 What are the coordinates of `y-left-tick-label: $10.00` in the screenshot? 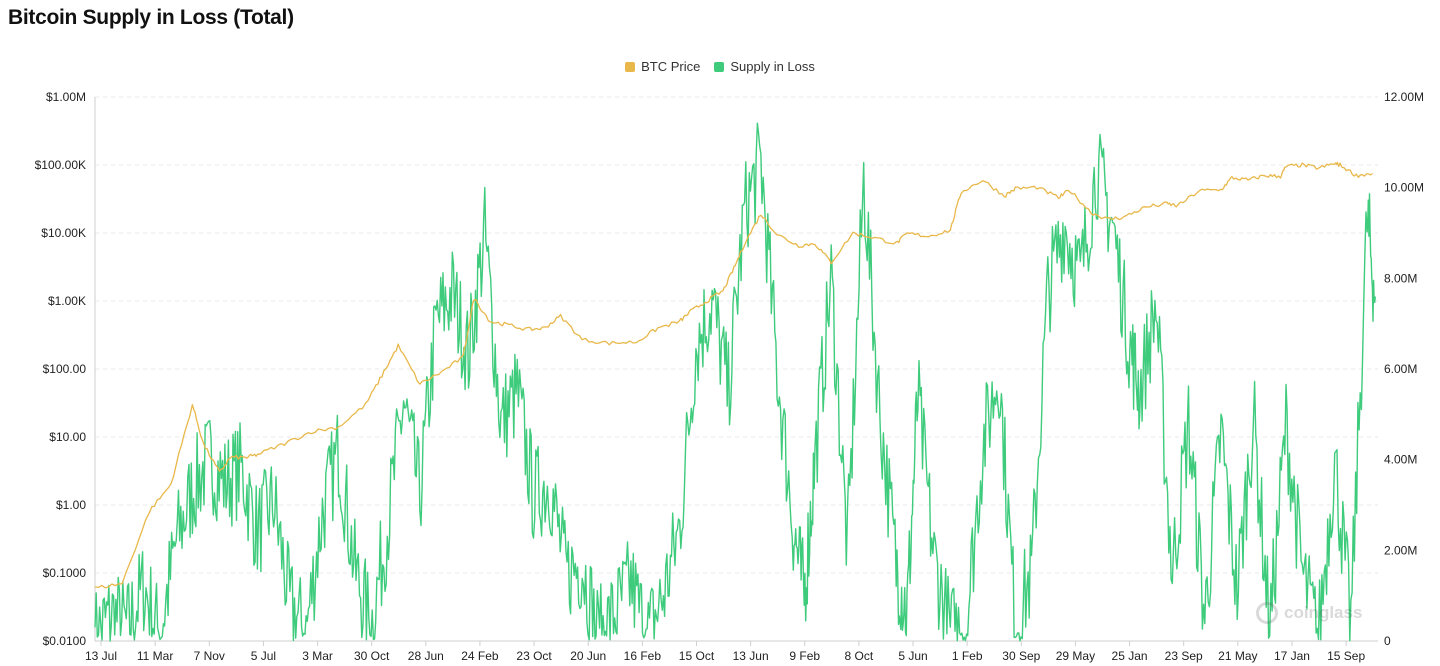 It's located at (67, 437).